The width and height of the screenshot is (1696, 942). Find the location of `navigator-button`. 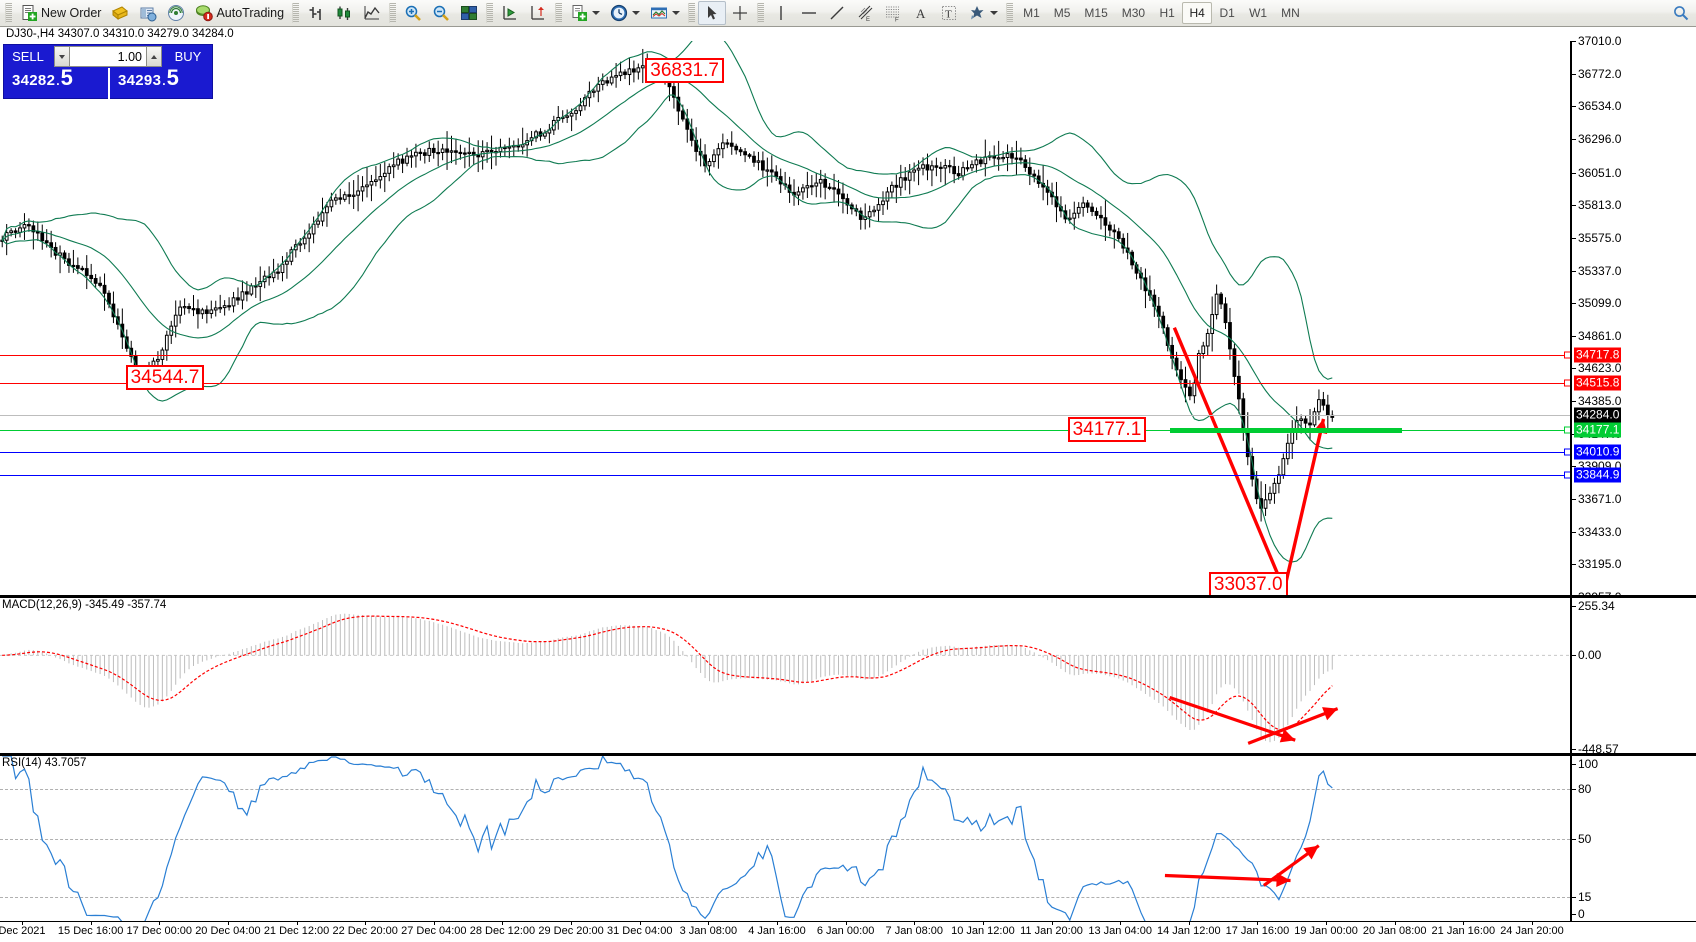

navigator-button is located at coordinates (148, 13).